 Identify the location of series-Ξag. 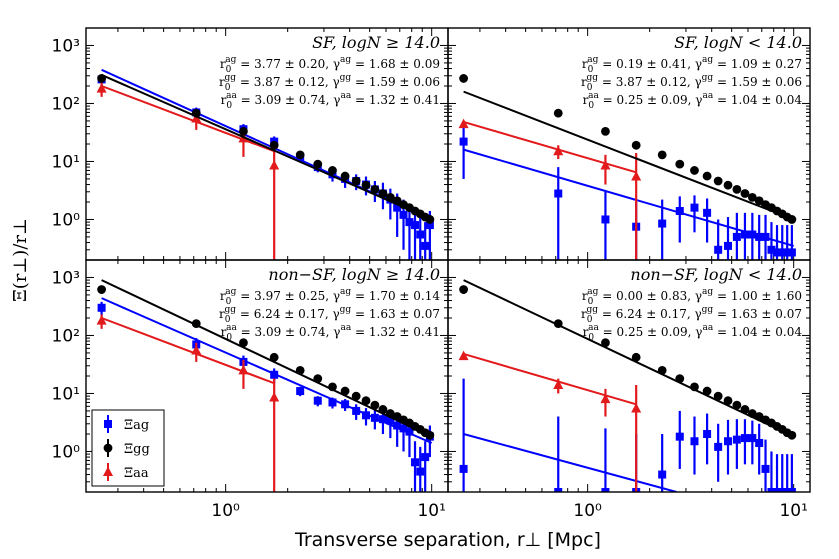
(627, 435).